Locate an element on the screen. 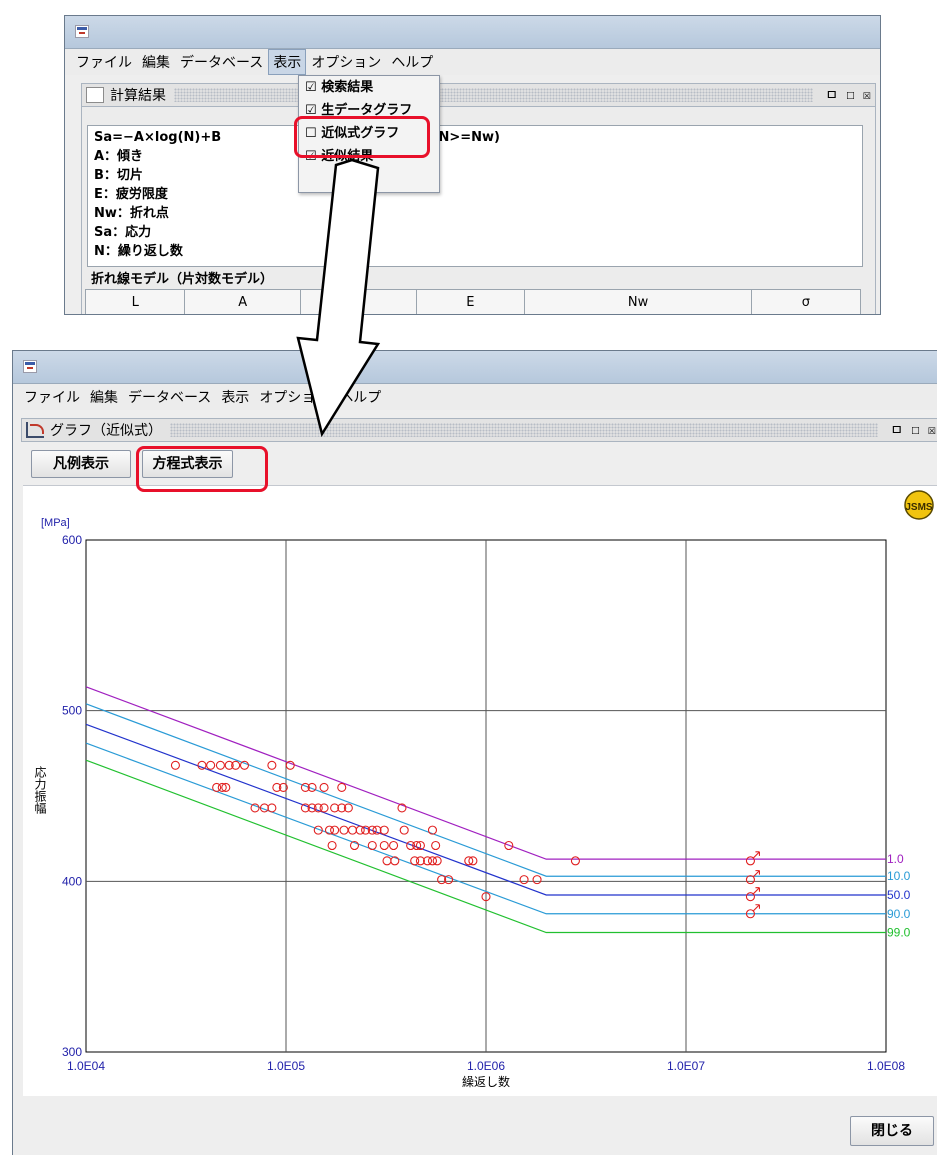 Image resolution: width=937 pixels, height=1155 pixels. graph-frame-title: グラフ（近似式） ㅁ ☐ ☒ is located at coordinates (479, 430).